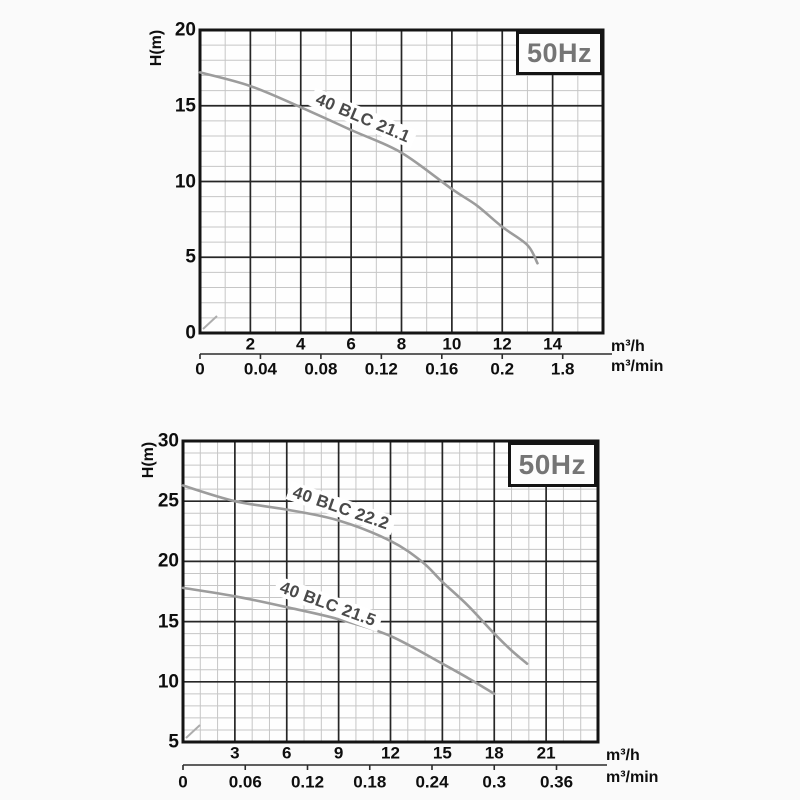 The image size is (800, 800). What do you see at coordinates (260, 369) in the screenshot?
I see `secondary-tick-label: 0.04` at bounding box center [260, 369].